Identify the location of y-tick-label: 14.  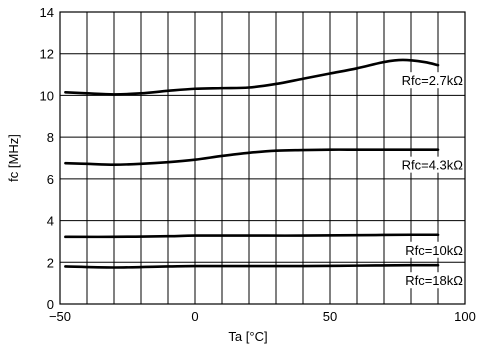
(47, 12).